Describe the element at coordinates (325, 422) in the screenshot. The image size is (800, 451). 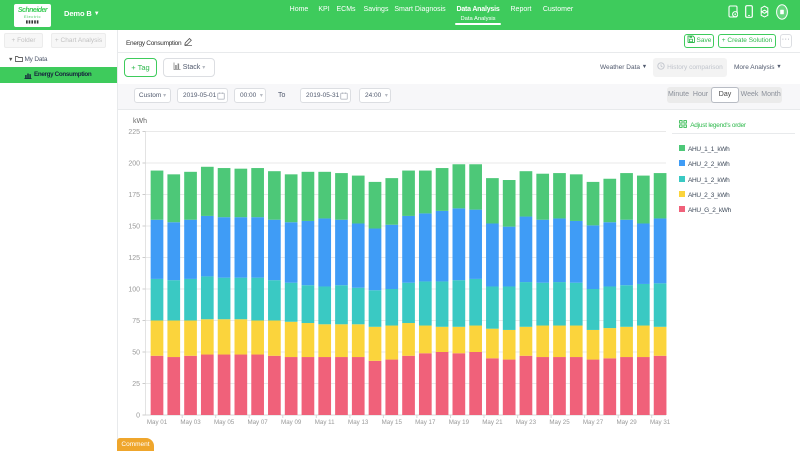
I see `svg-text: May 11` at that location.